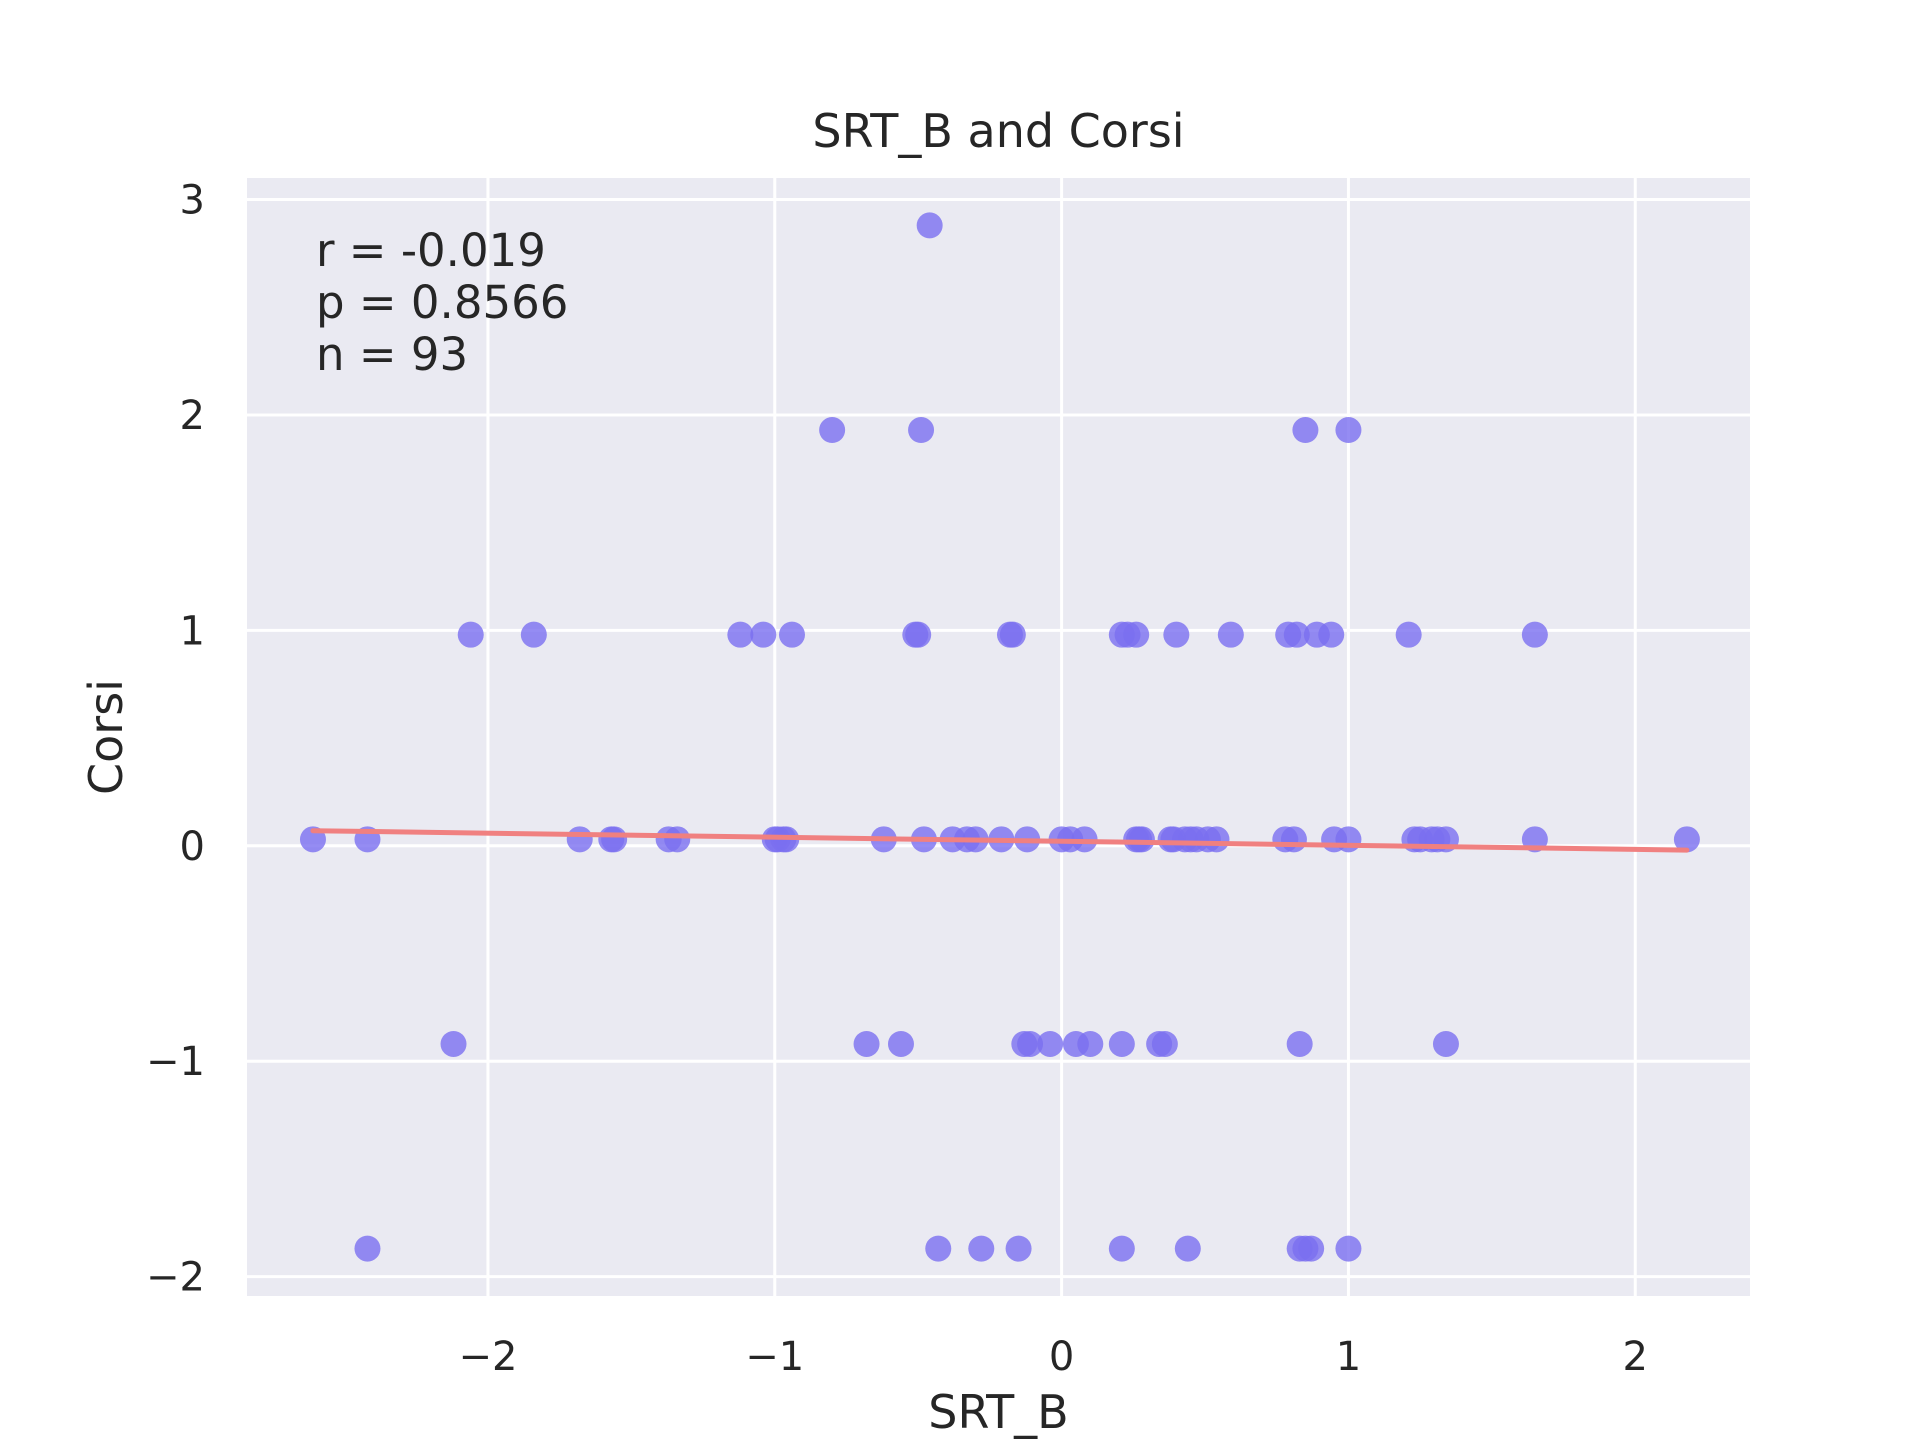 This screenshot has width=1920, height=1440. I want to click on x-axis-label: SRT_B, so click(998, 1412).